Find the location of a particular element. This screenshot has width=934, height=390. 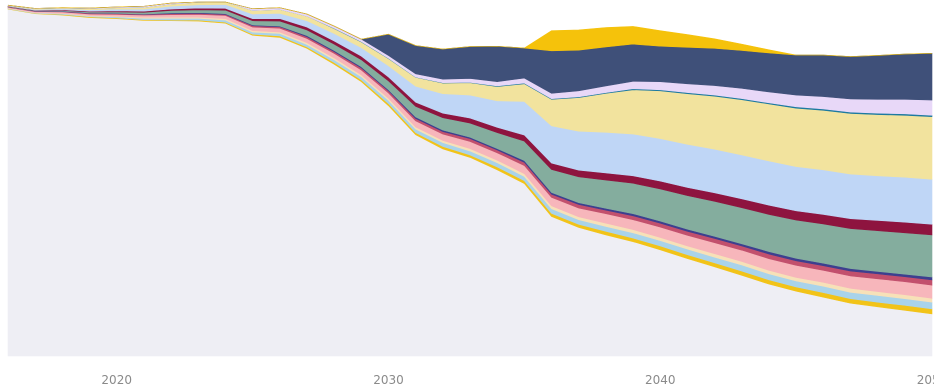

x-axis-ticks: 2020 2030 2040 2050 is located at coordinates (517, 380).